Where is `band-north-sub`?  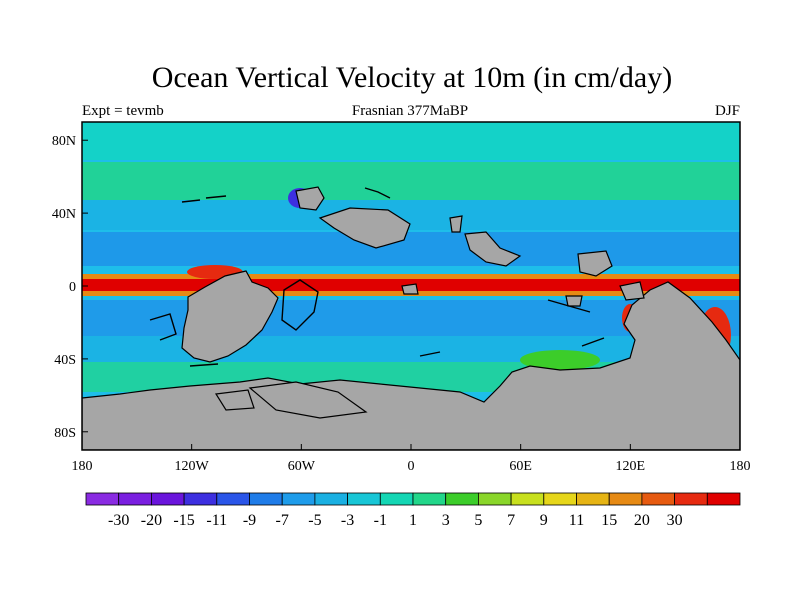
band-north-sub is located at coordinates (411, 215).